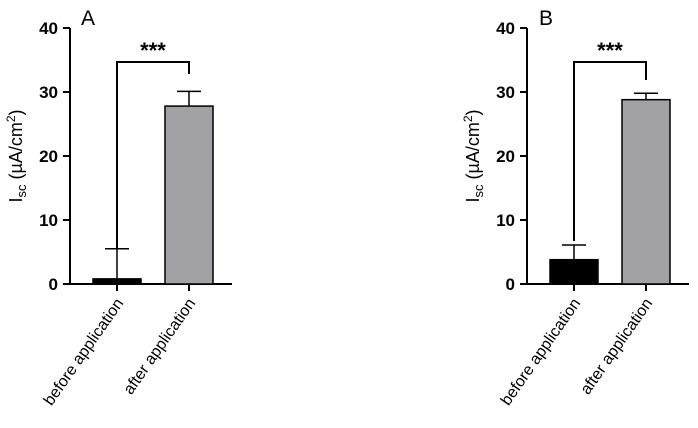 This screenshot has width=698, height=428. I want to click on panel-a-y-tick-label-40: 40, so click(48, 28).